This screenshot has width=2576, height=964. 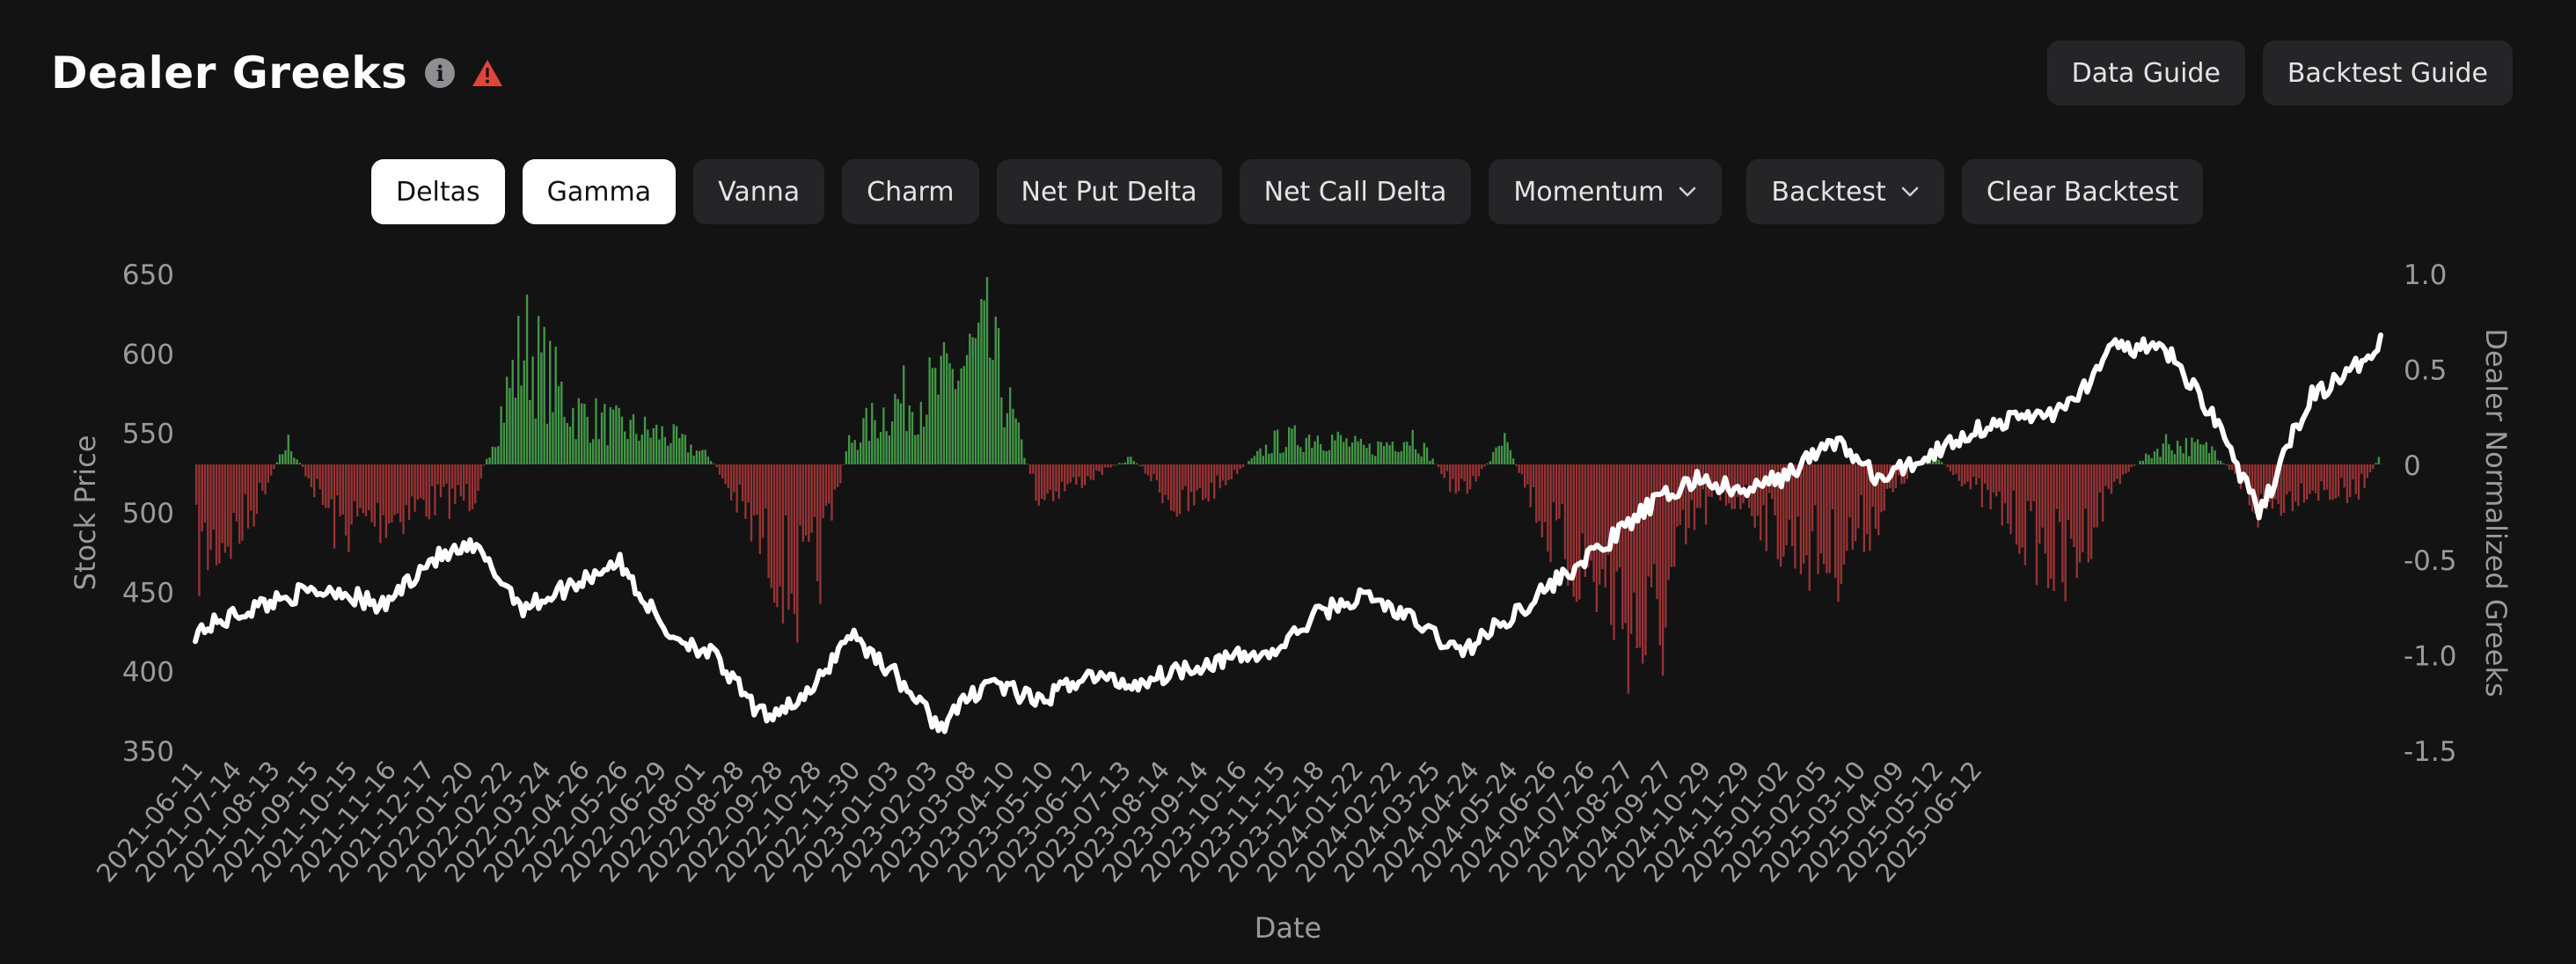 What do you see at coordinates (1355, 191) in the screenshot?
I see `net-call-delta-button: Net Call Delta` at bounding box center [1355, 191].